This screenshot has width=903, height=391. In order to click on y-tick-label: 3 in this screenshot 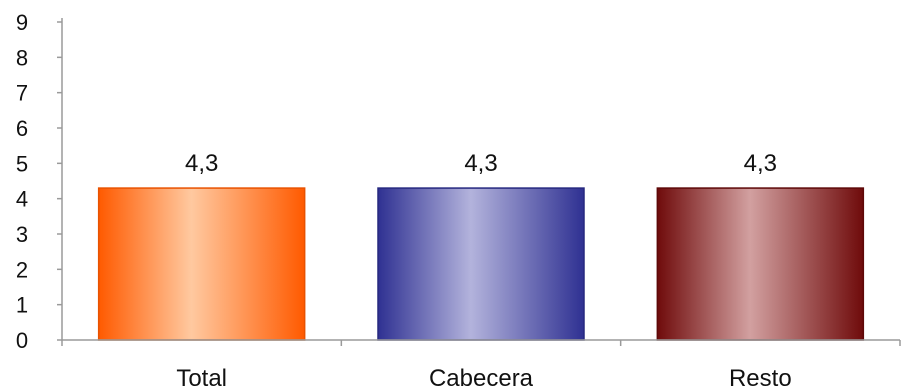, I will do `click(22, 234)`.